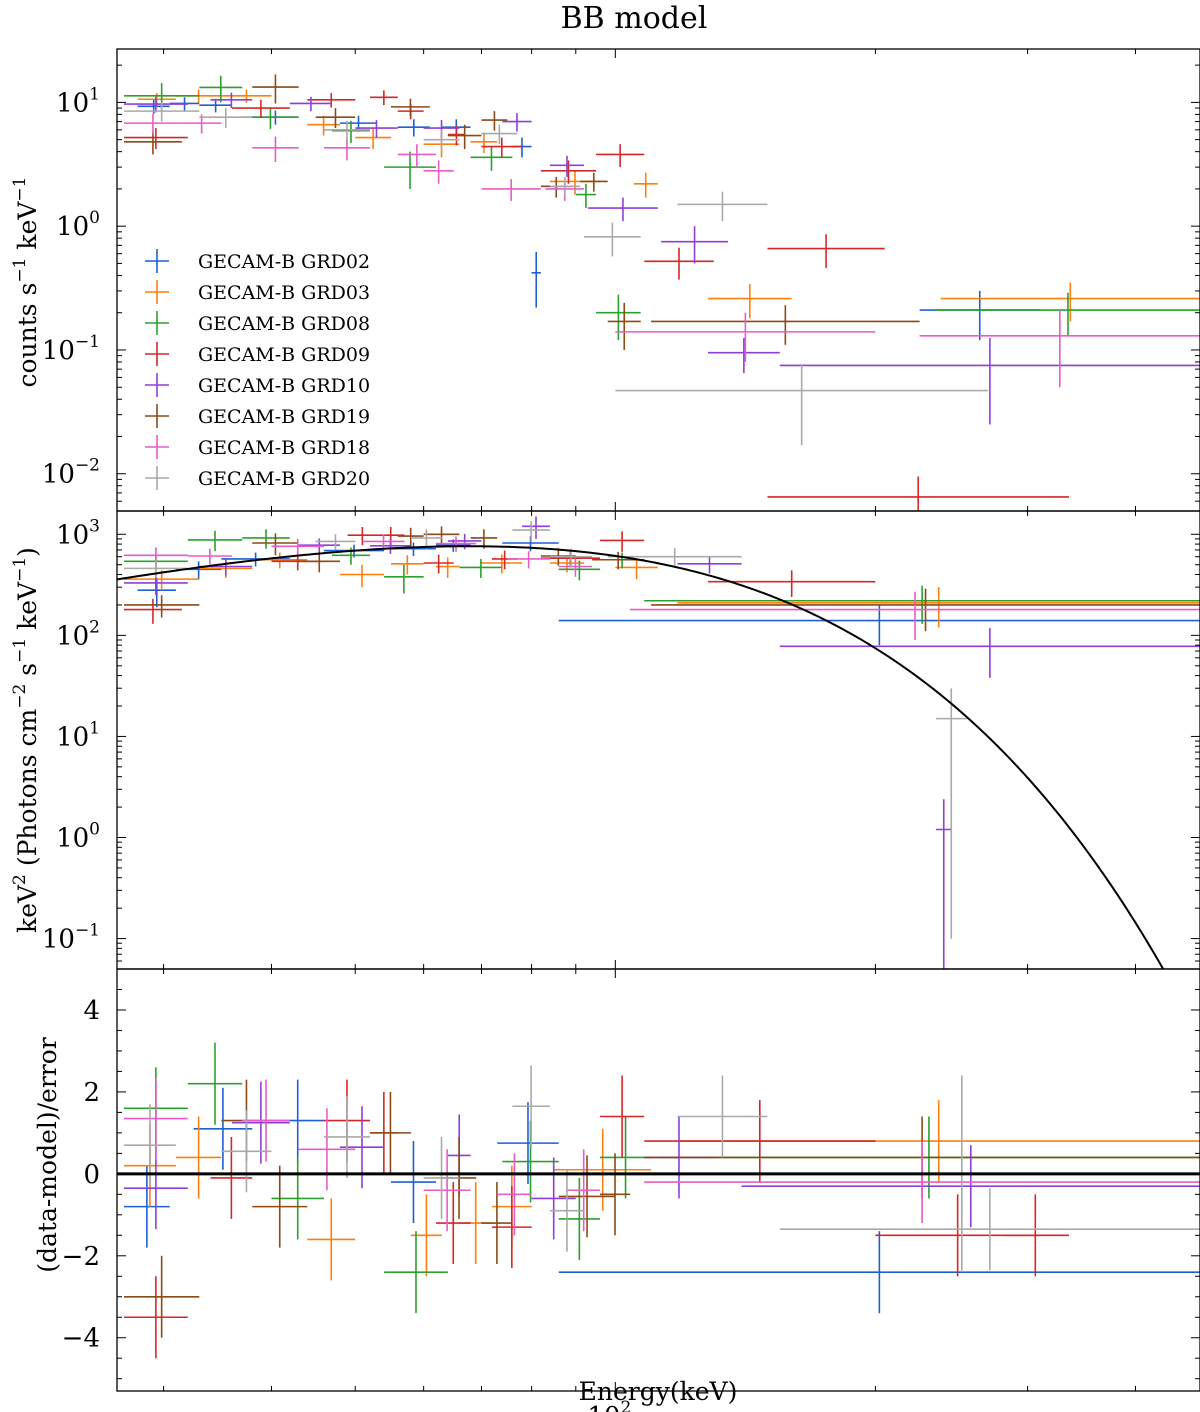  What do you see at coordinates (658, 1391) in the screenshot?
I see `x-axis-title: Energy(keV)` at bounding box center [658, 1391].